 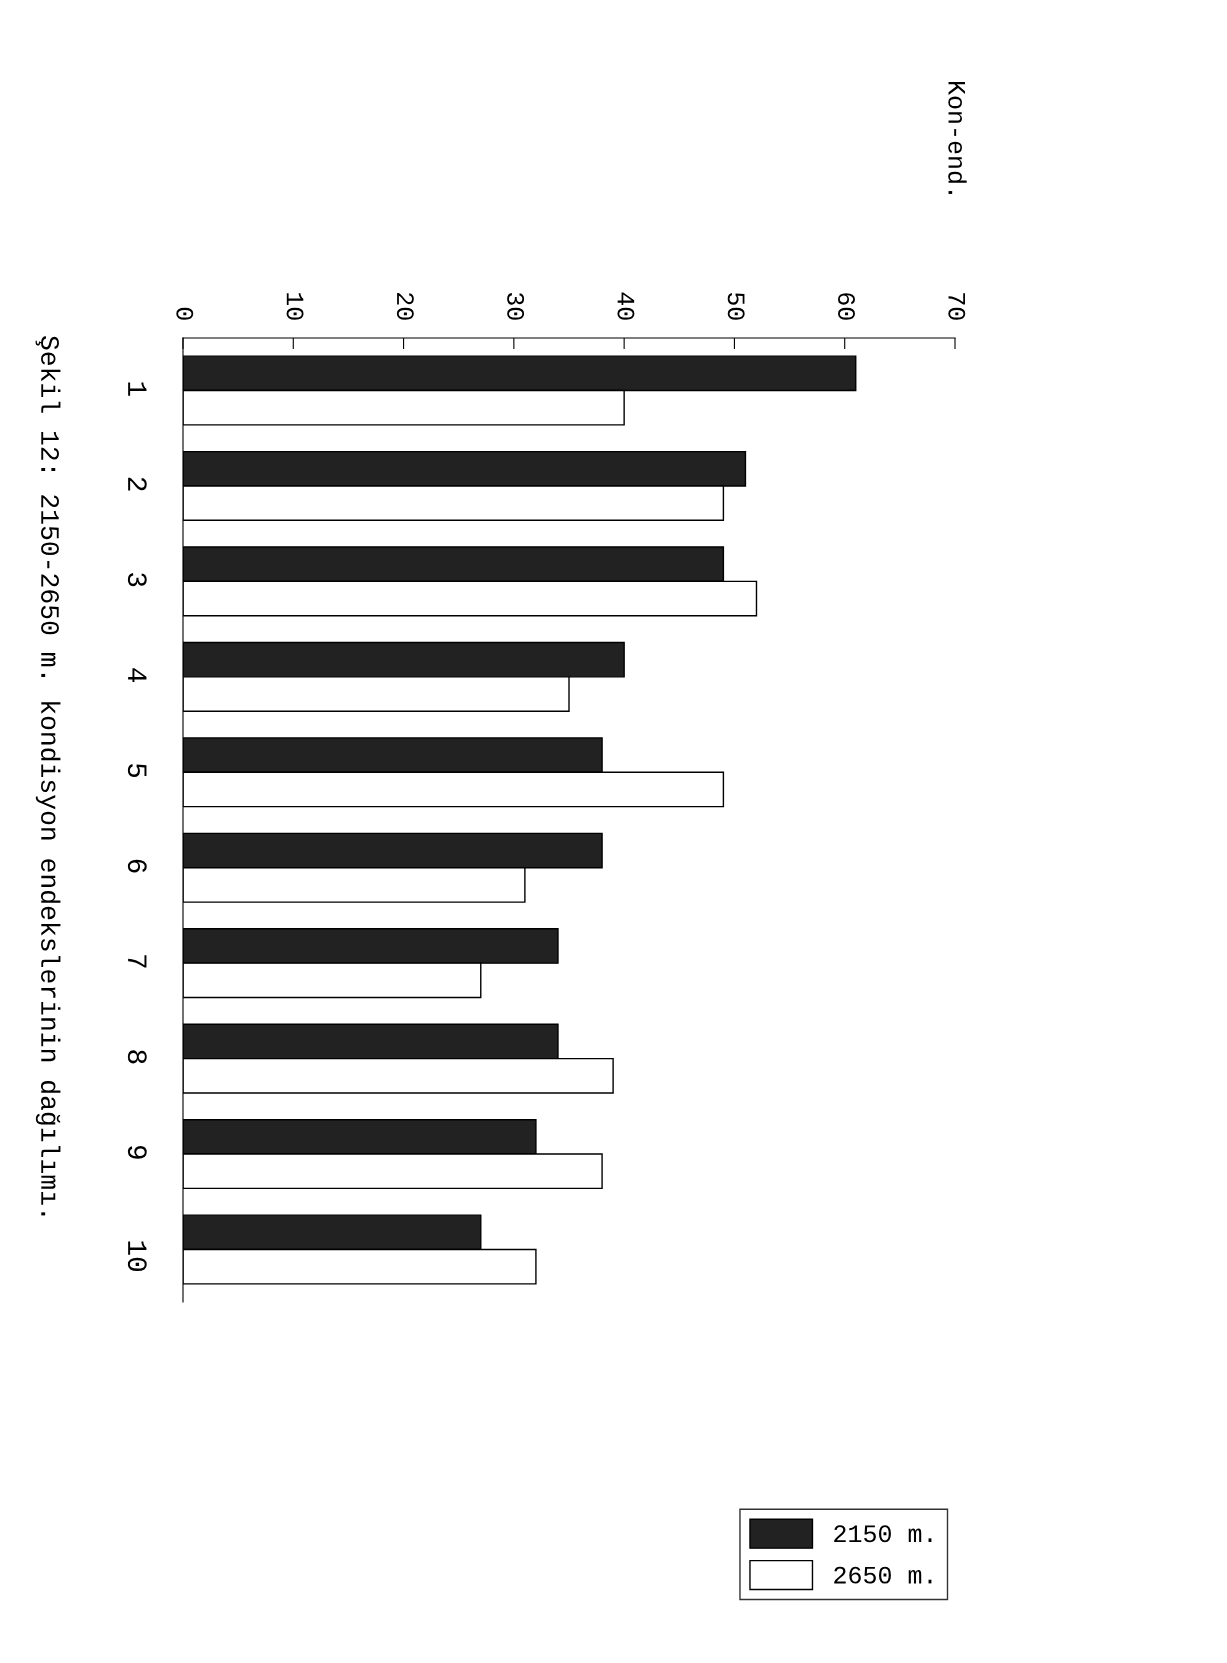 I want to click on text: Şekil 12: 2150-2650 m. kondisyon endekslerinin dağılımı., so click(x=48, y=776).